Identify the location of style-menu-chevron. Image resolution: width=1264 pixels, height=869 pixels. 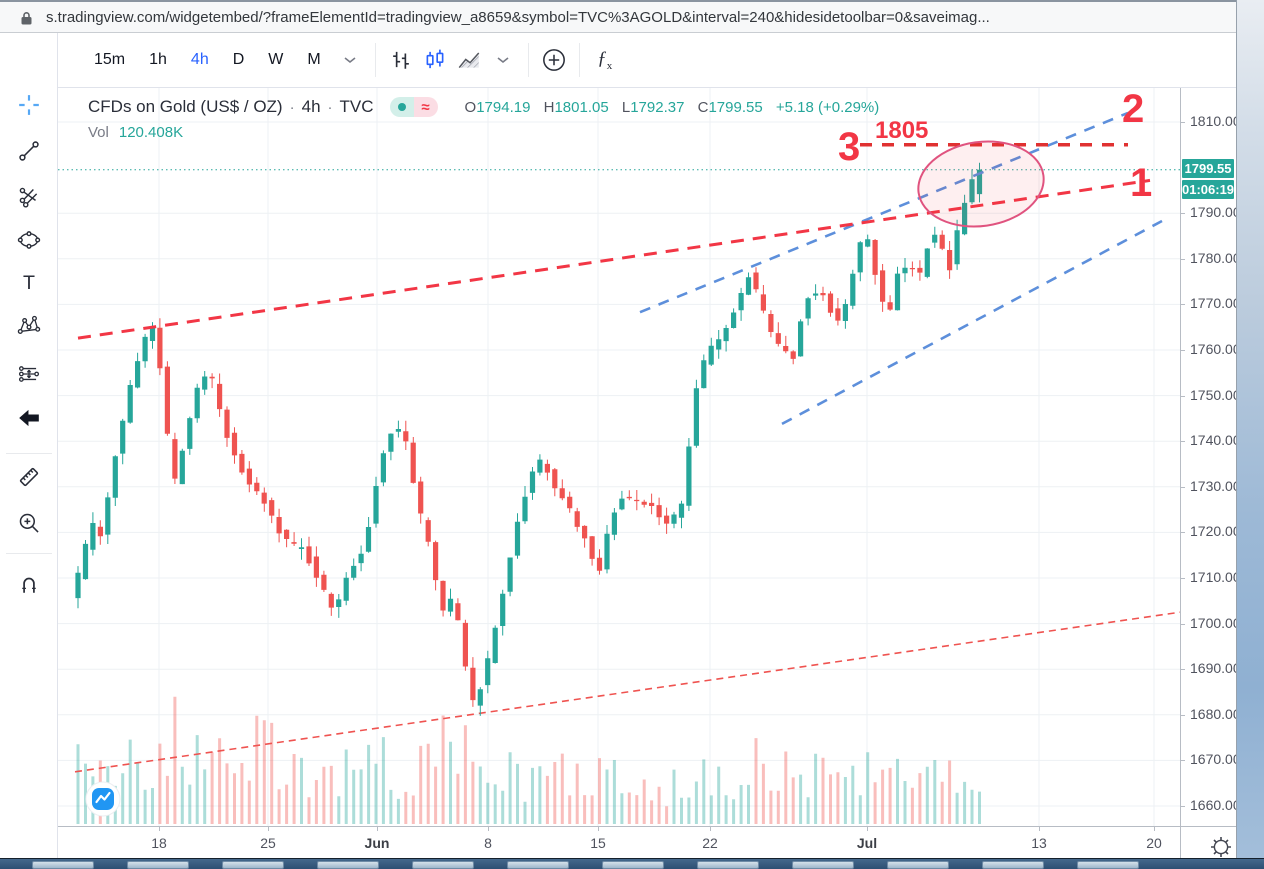
(503, 60).